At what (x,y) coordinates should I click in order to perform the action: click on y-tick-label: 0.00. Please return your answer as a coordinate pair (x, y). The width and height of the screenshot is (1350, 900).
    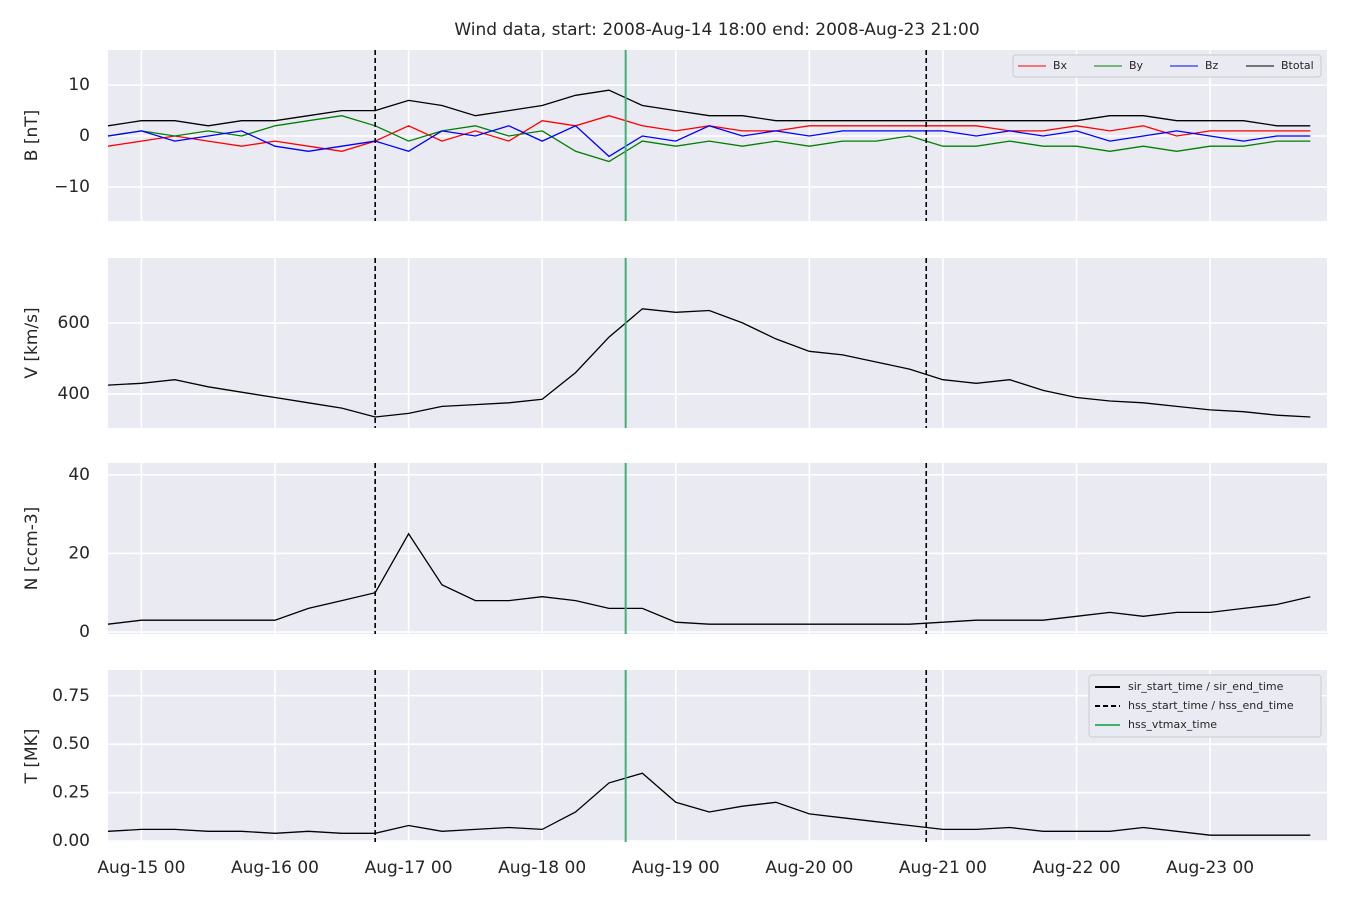
    Looking at the image, I should click on (71, 841).